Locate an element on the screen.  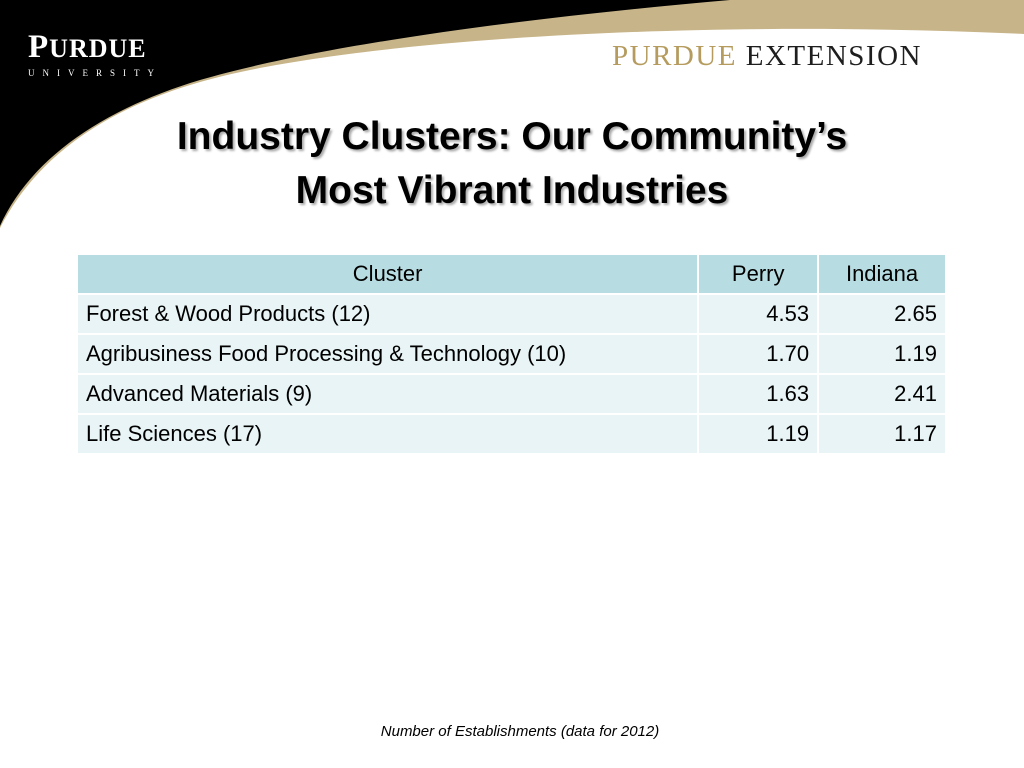
cluster-cell: Forest & Wood Products (12) is located at coordinates (387, 314).